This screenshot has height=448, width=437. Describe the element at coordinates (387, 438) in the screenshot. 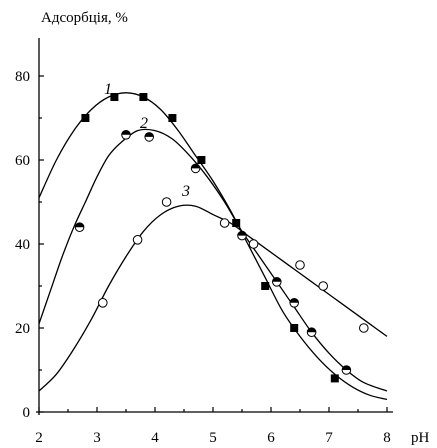

I see `x-tick-label: 8` at that location.